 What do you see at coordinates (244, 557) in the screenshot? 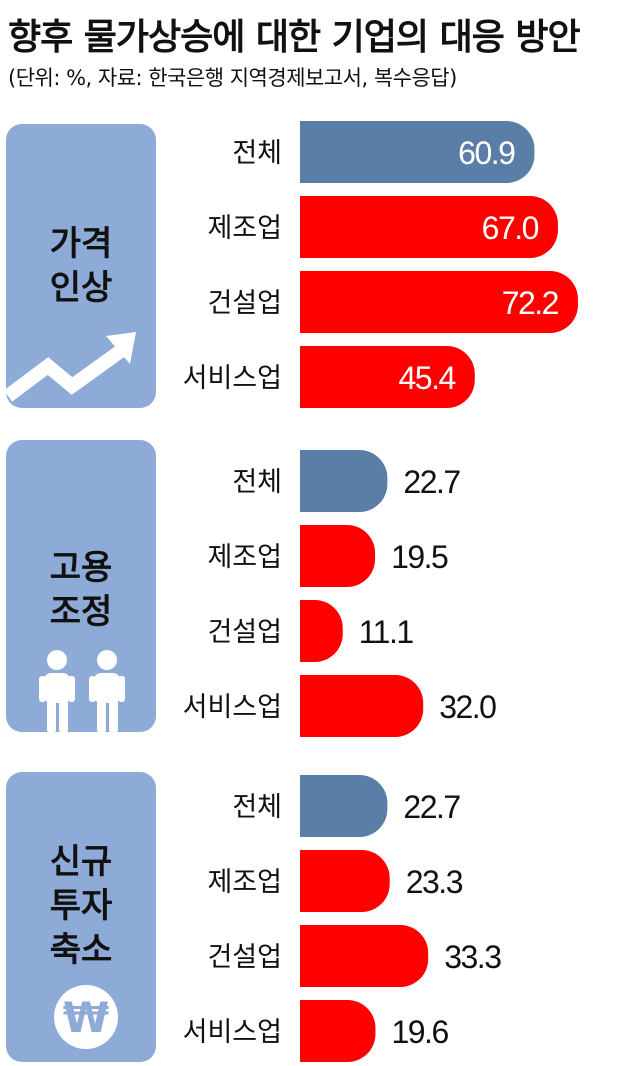
I see `category-label-g1-1: 제조업` at bounding box center [244, 557].